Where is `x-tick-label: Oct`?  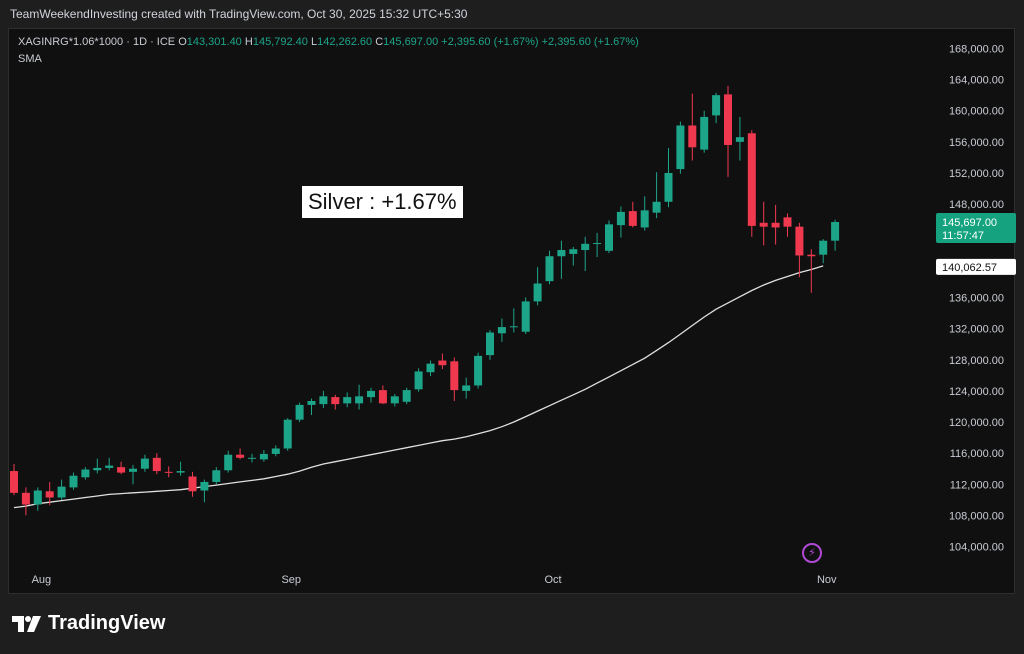
x-tick-label: Oct is located at coordinates (553, 580).